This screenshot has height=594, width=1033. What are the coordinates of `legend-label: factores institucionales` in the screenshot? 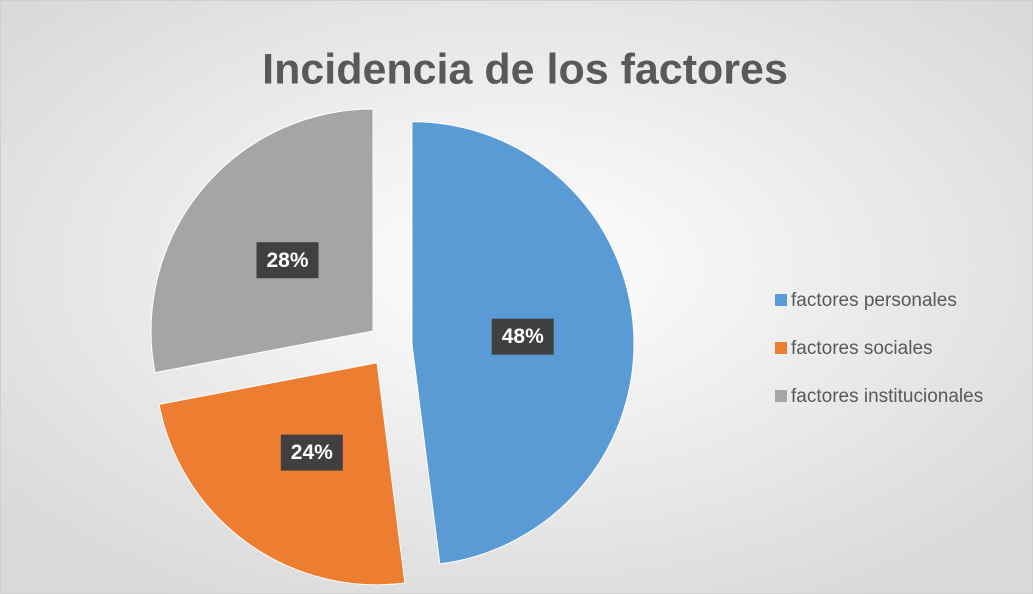 It's located at (887, 396).